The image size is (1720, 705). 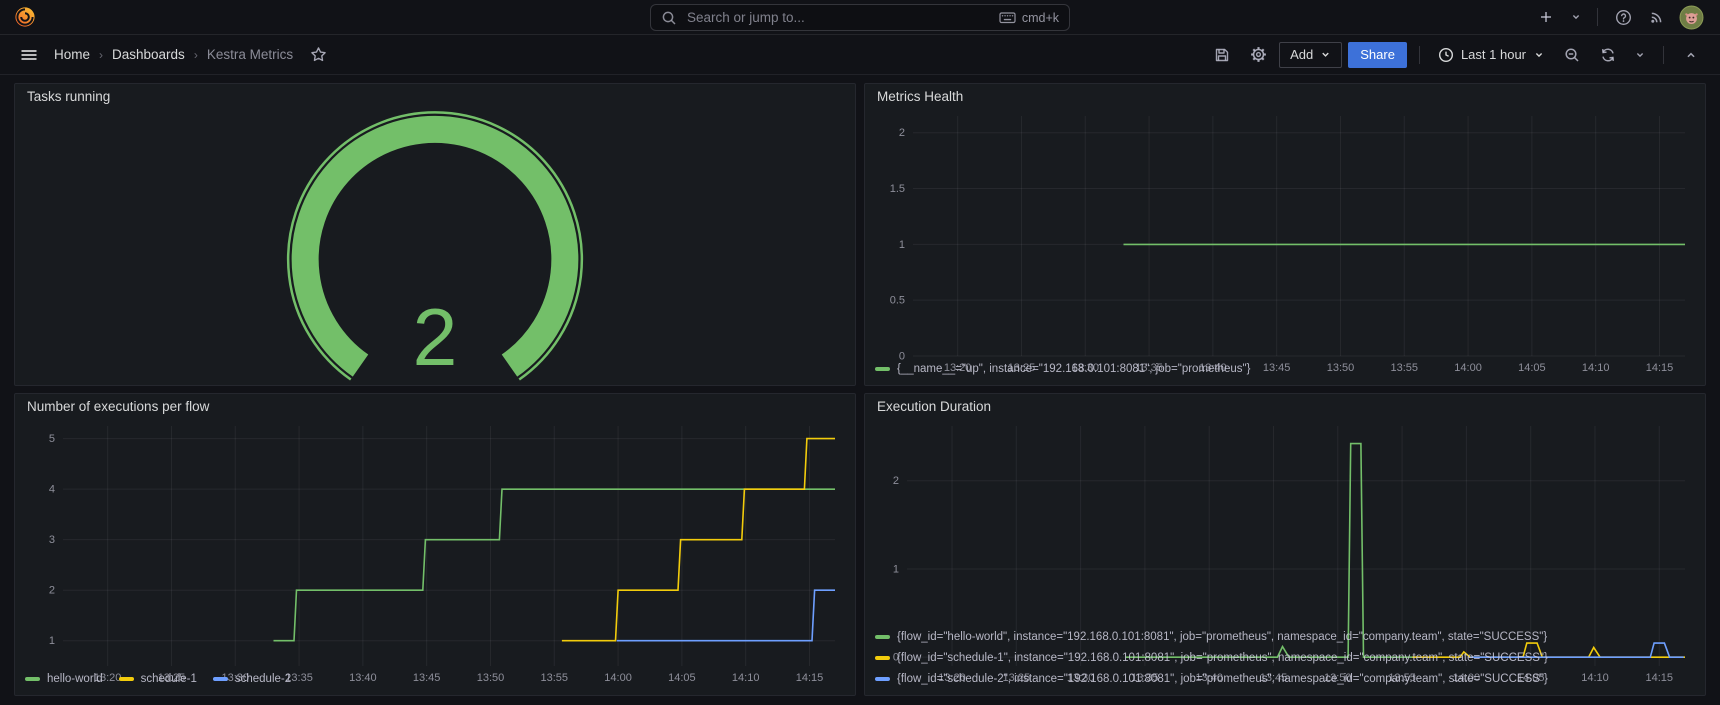 I want to click on executions-legend: hello-world schedule-1 schedule-2, so click(x=435, y=681).